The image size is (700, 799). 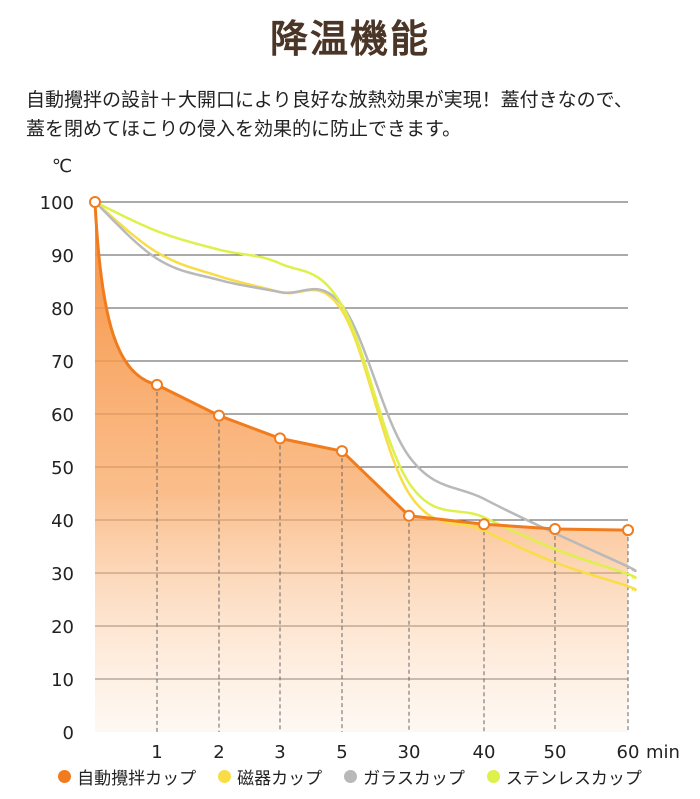 What do you see at coordinates (156, 752) in the screenshot?
I see `x-tick-label: 1` at bounding box center [156, 752].